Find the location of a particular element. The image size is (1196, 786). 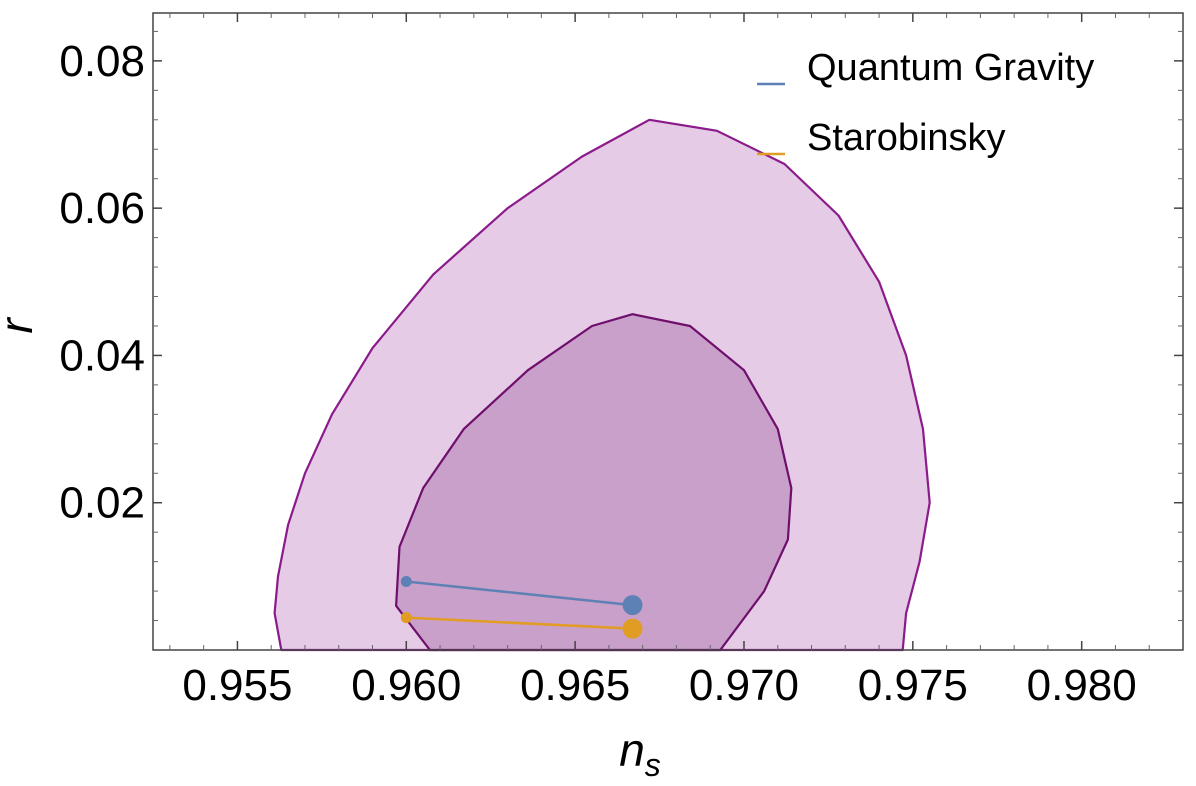

x-axis-label-main: n is located at coordinates (632, 750).